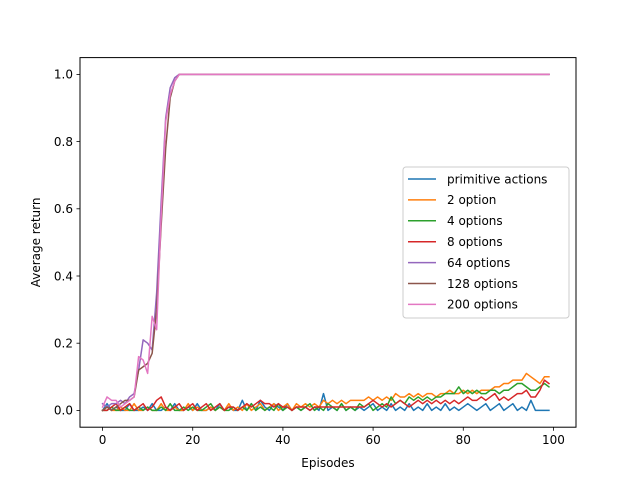  Describe the element at coordinates (475, 221) in the screenshot. I see `legend-label: 4 options` at that location.